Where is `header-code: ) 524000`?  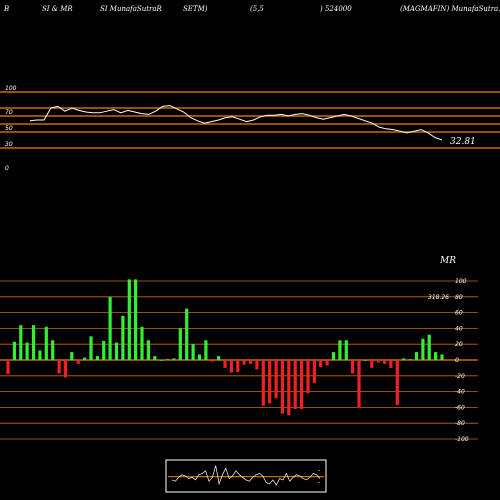
header-code: ) 524000 is located at coordinates (336, 9).